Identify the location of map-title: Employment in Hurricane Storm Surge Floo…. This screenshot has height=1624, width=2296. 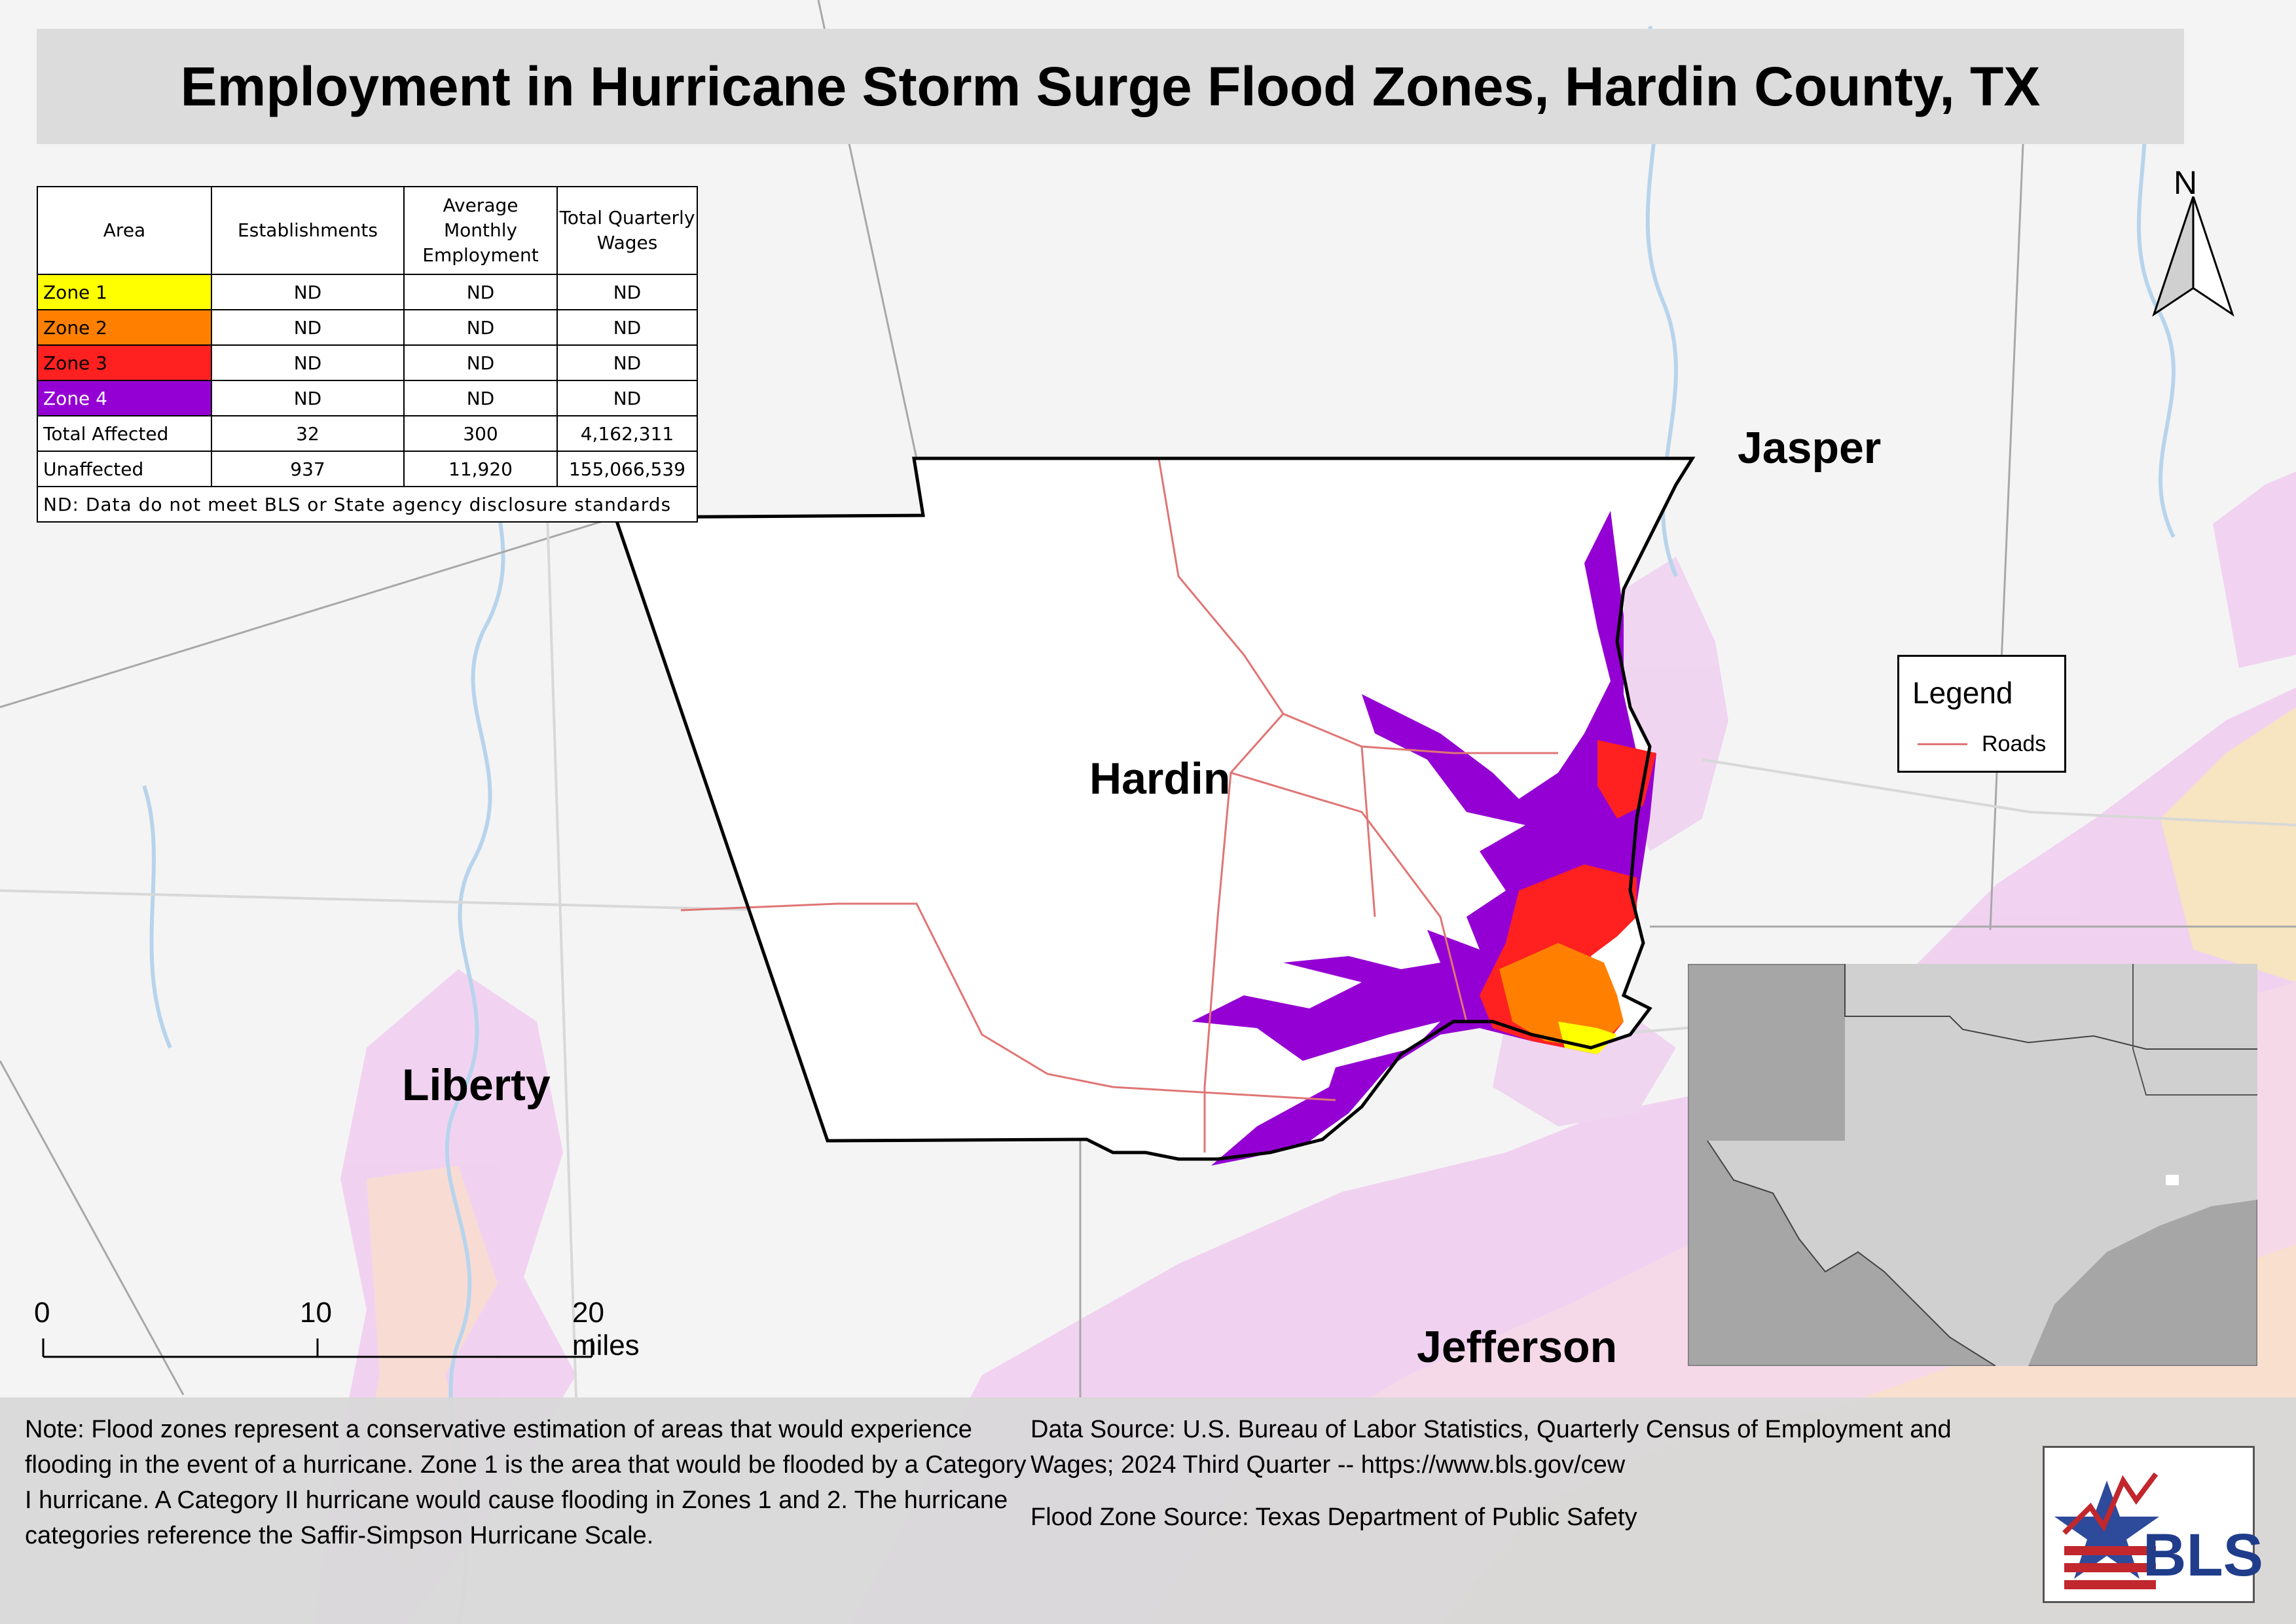
(1110, 86).